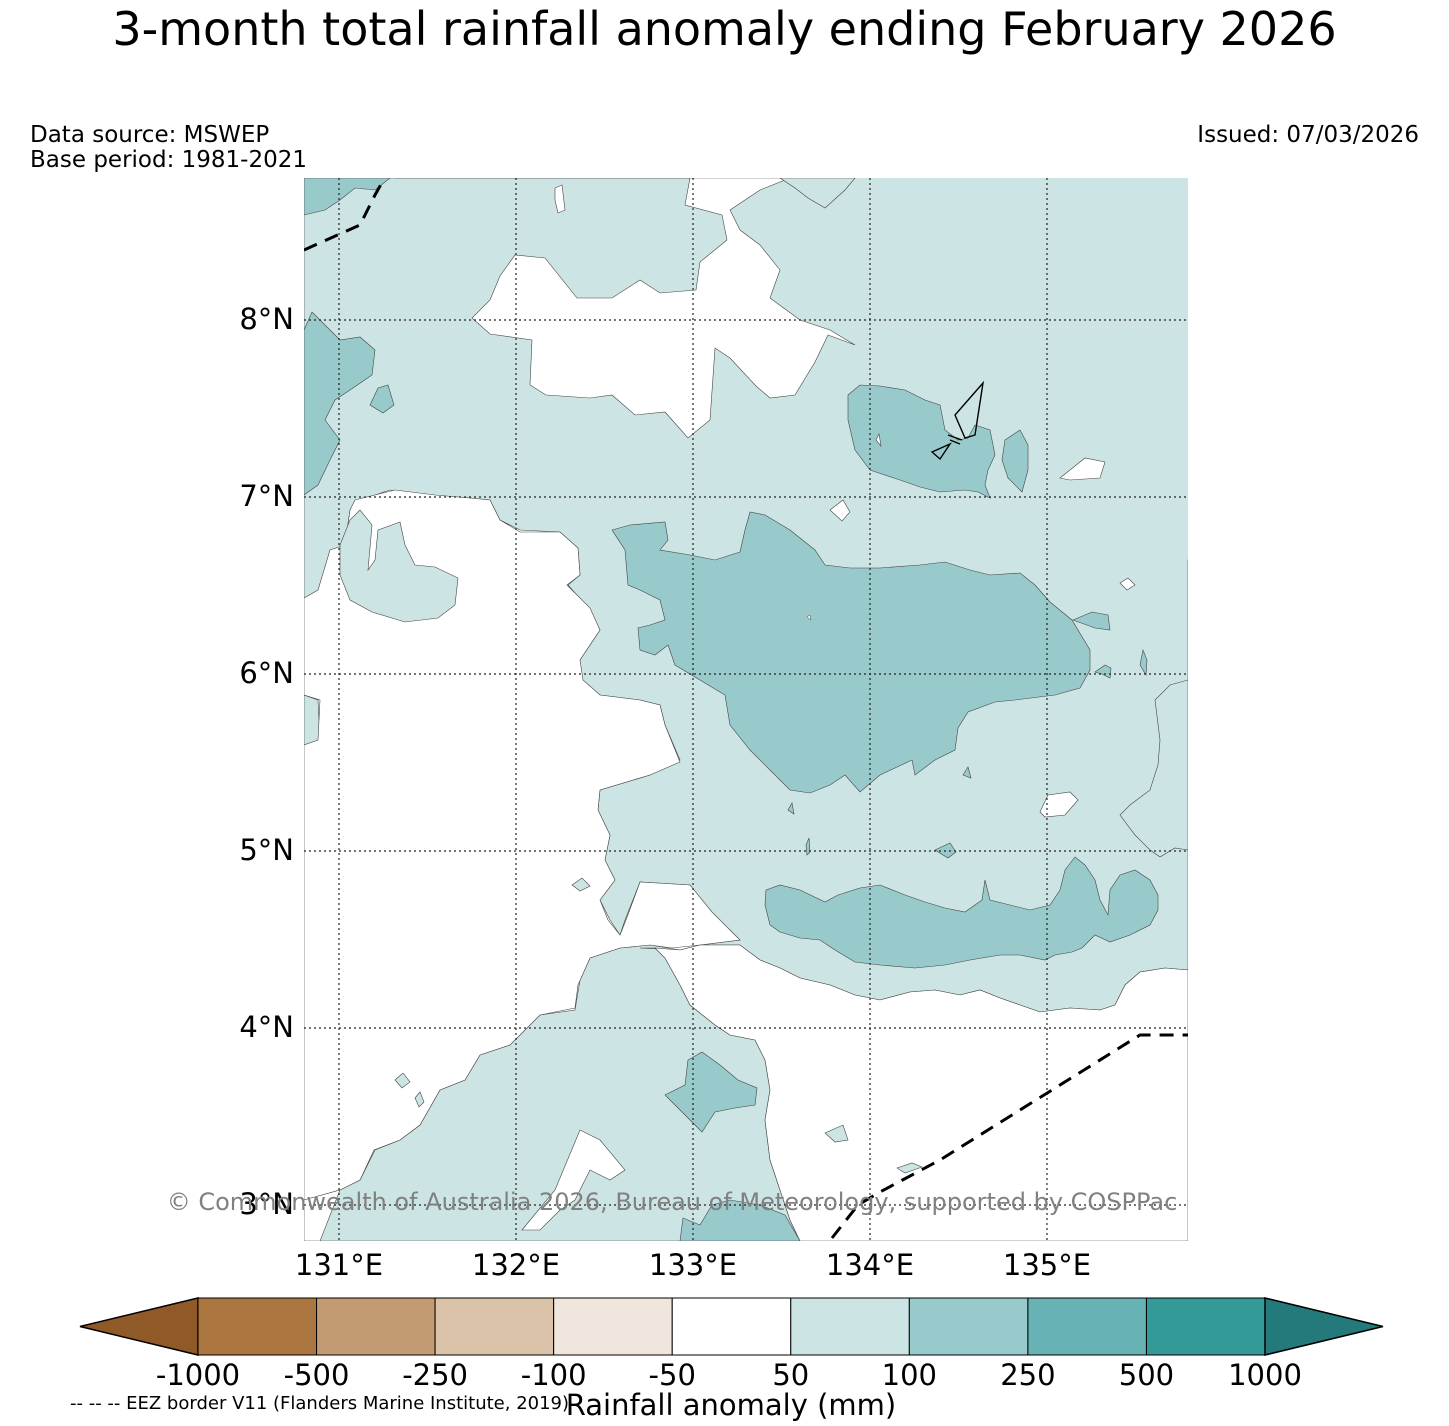 The height and width of the screenshot is (1426, 1449). Describe the element at coordinates (1308, 135) in the screenshot. I see `issued-date: Issued: 07/03/2026` at that location.